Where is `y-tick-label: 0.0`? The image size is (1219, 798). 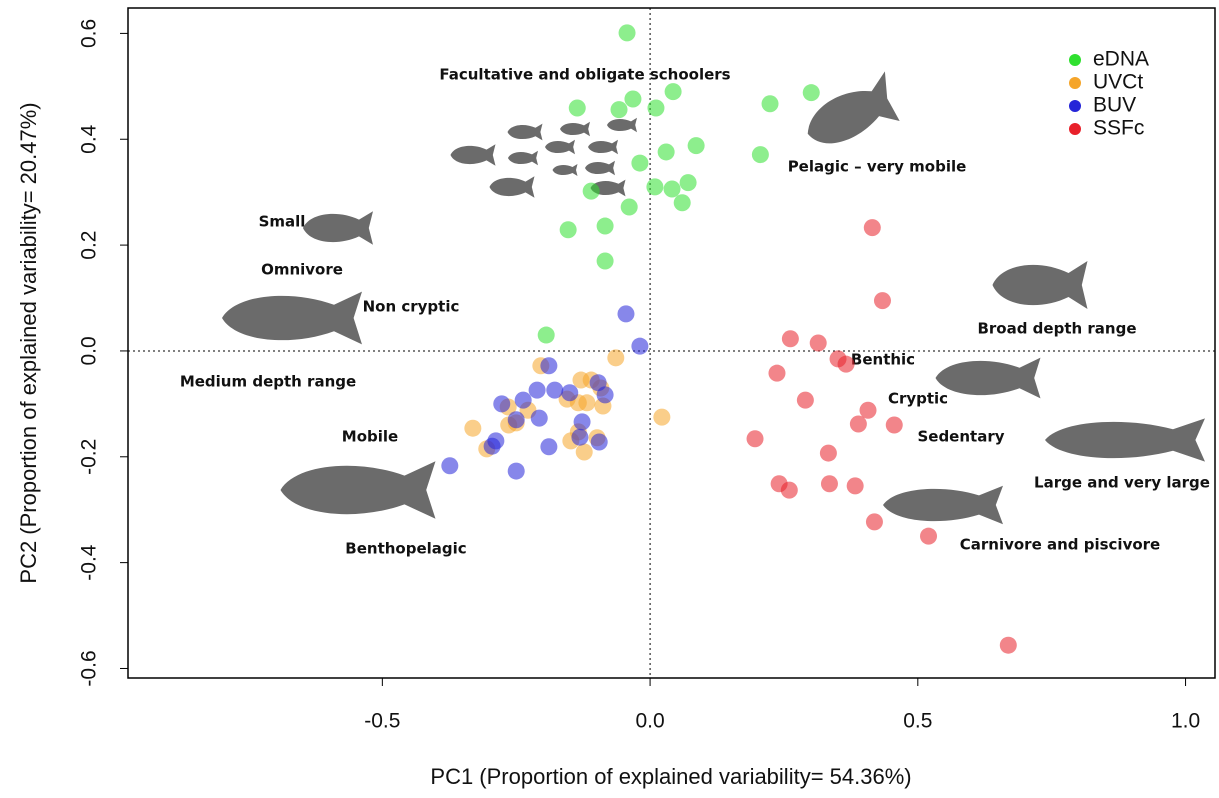
y-tick-label: 0.0 is located at coordinates (89, 350).